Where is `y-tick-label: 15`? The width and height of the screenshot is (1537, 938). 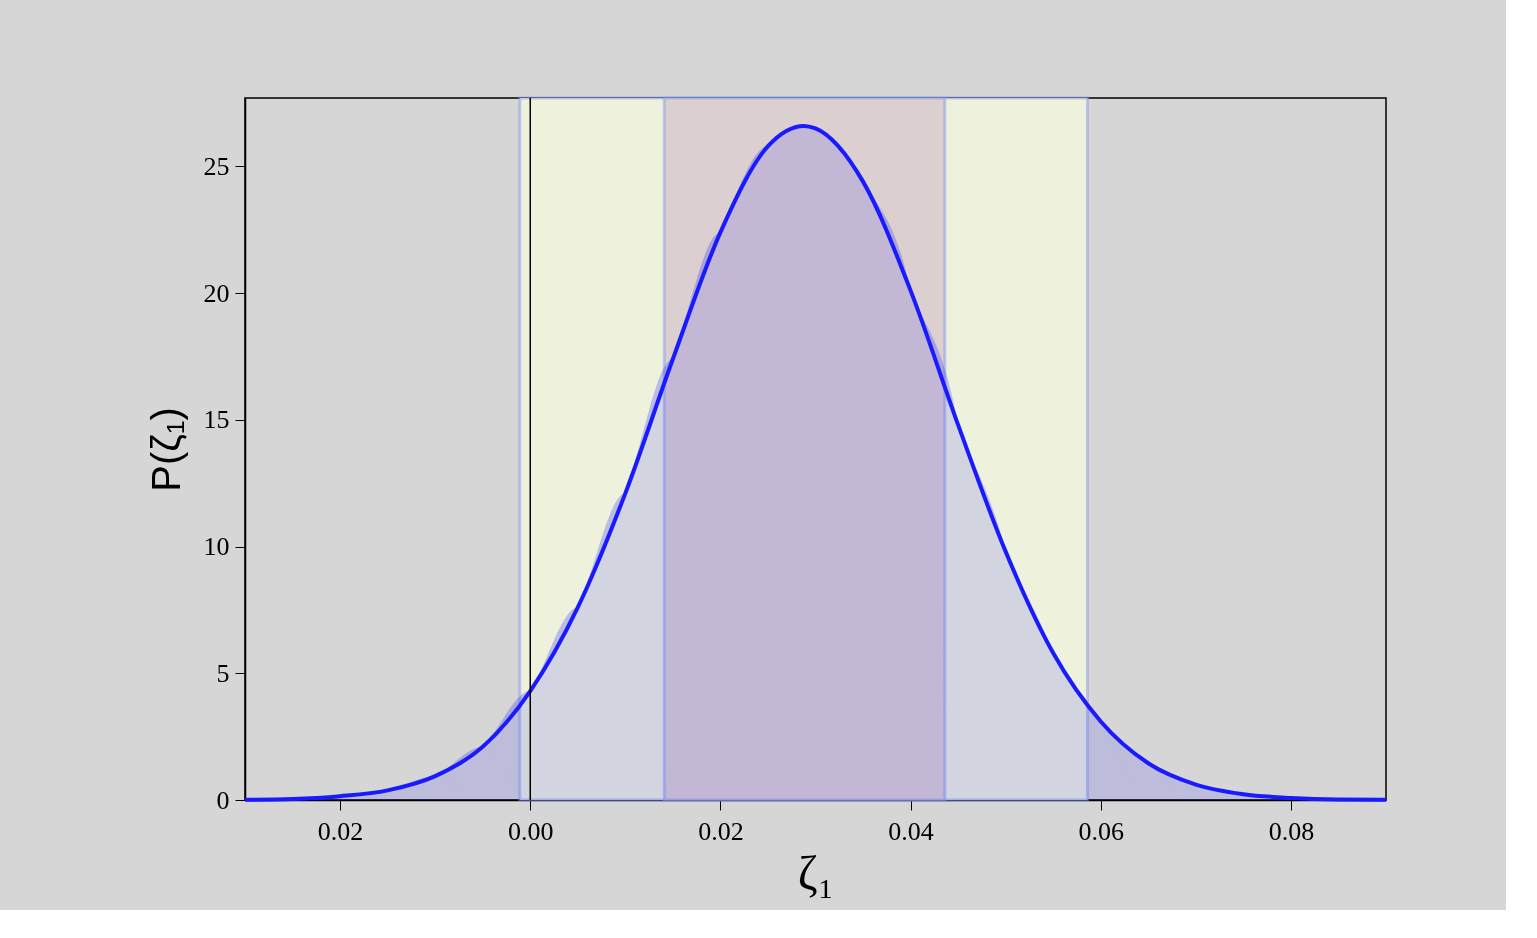 y-tick-label: 15 is located at coordinates (216, 420).